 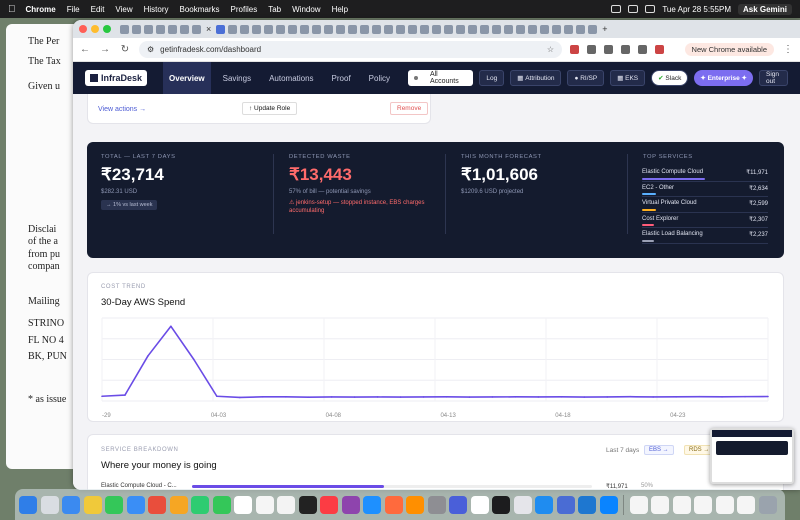 I want to click on pages-icon, so click(x=393, y=504).